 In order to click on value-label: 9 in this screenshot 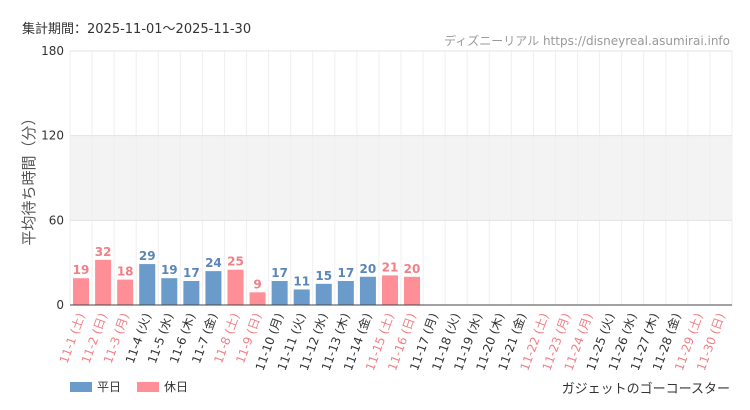, I will do `click(257, 284)`.